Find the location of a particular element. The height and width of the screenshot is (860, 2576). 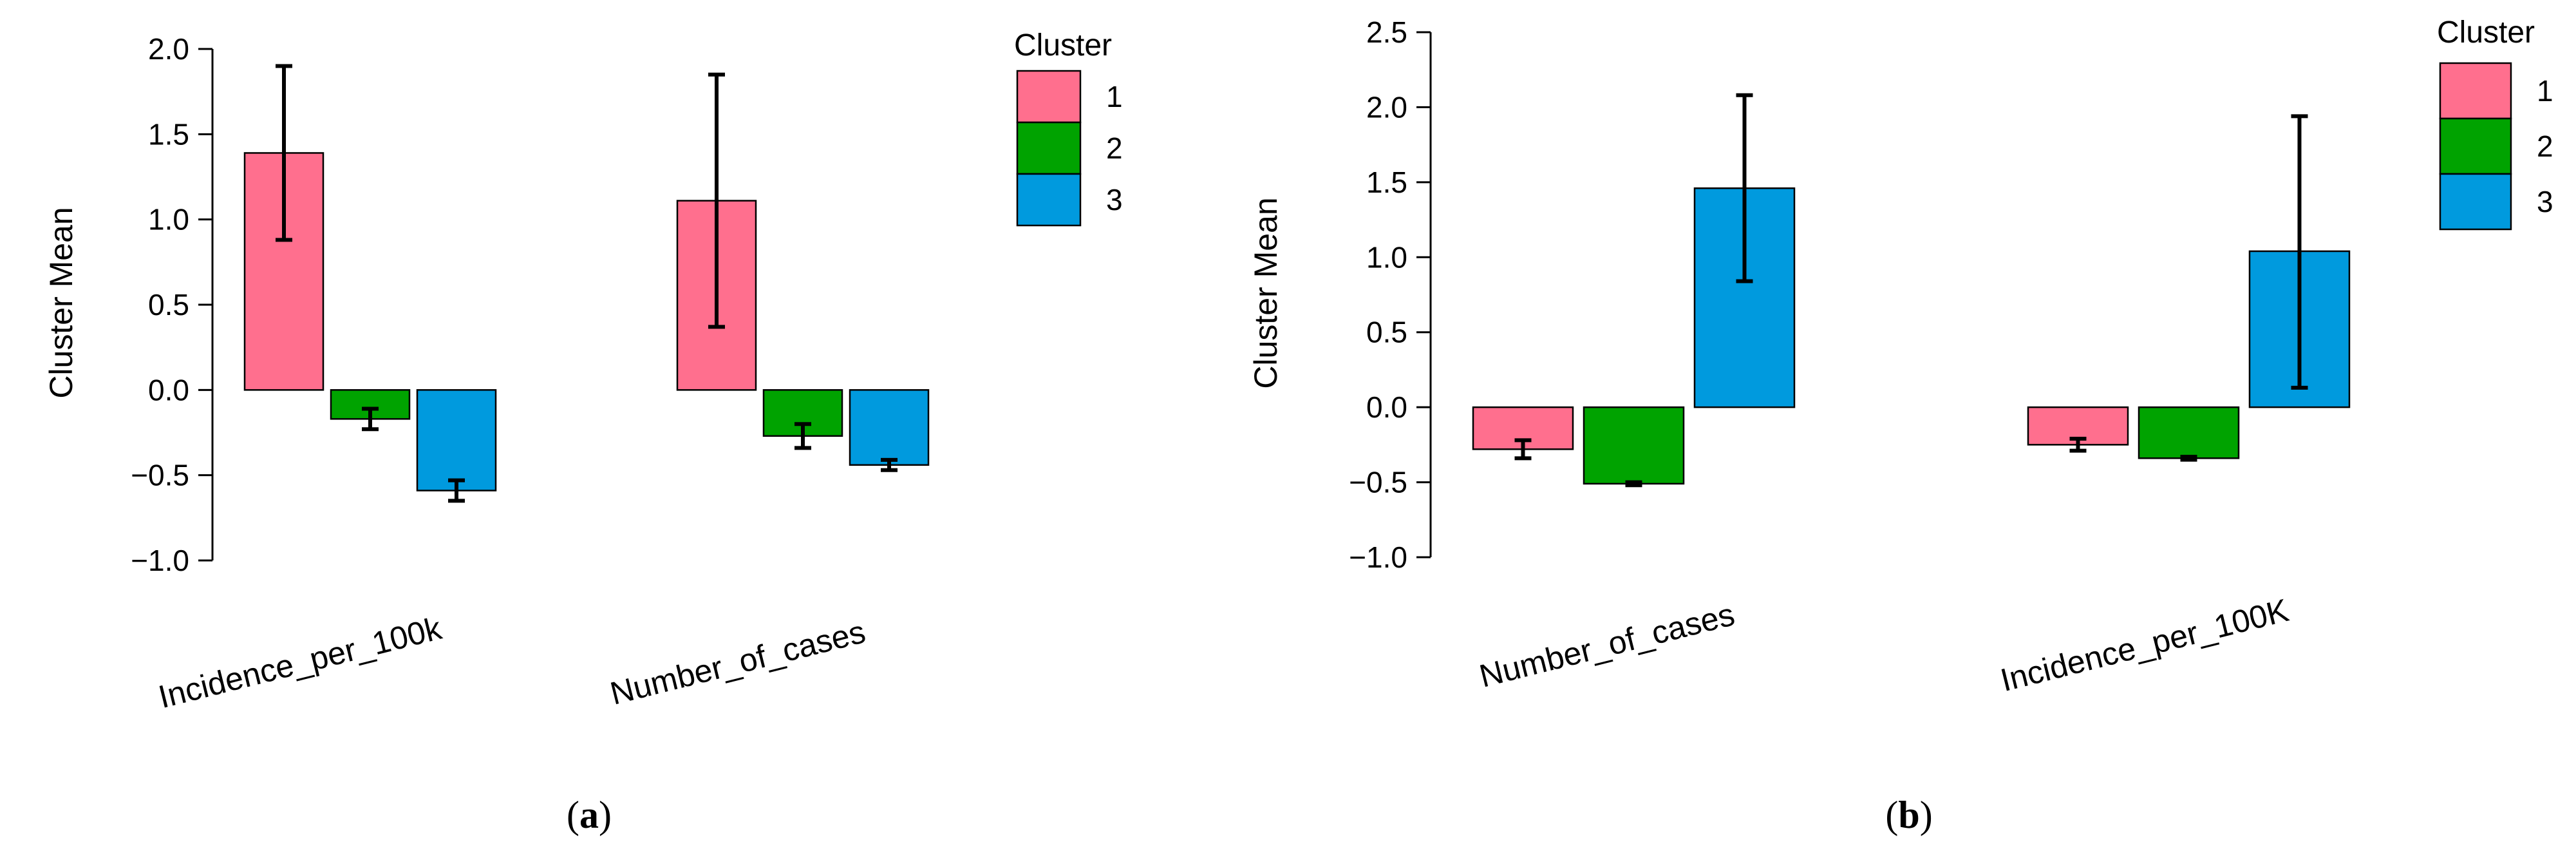

bar-cluster-2-Incidence_per_100K is located at coordinates (2189, 433).